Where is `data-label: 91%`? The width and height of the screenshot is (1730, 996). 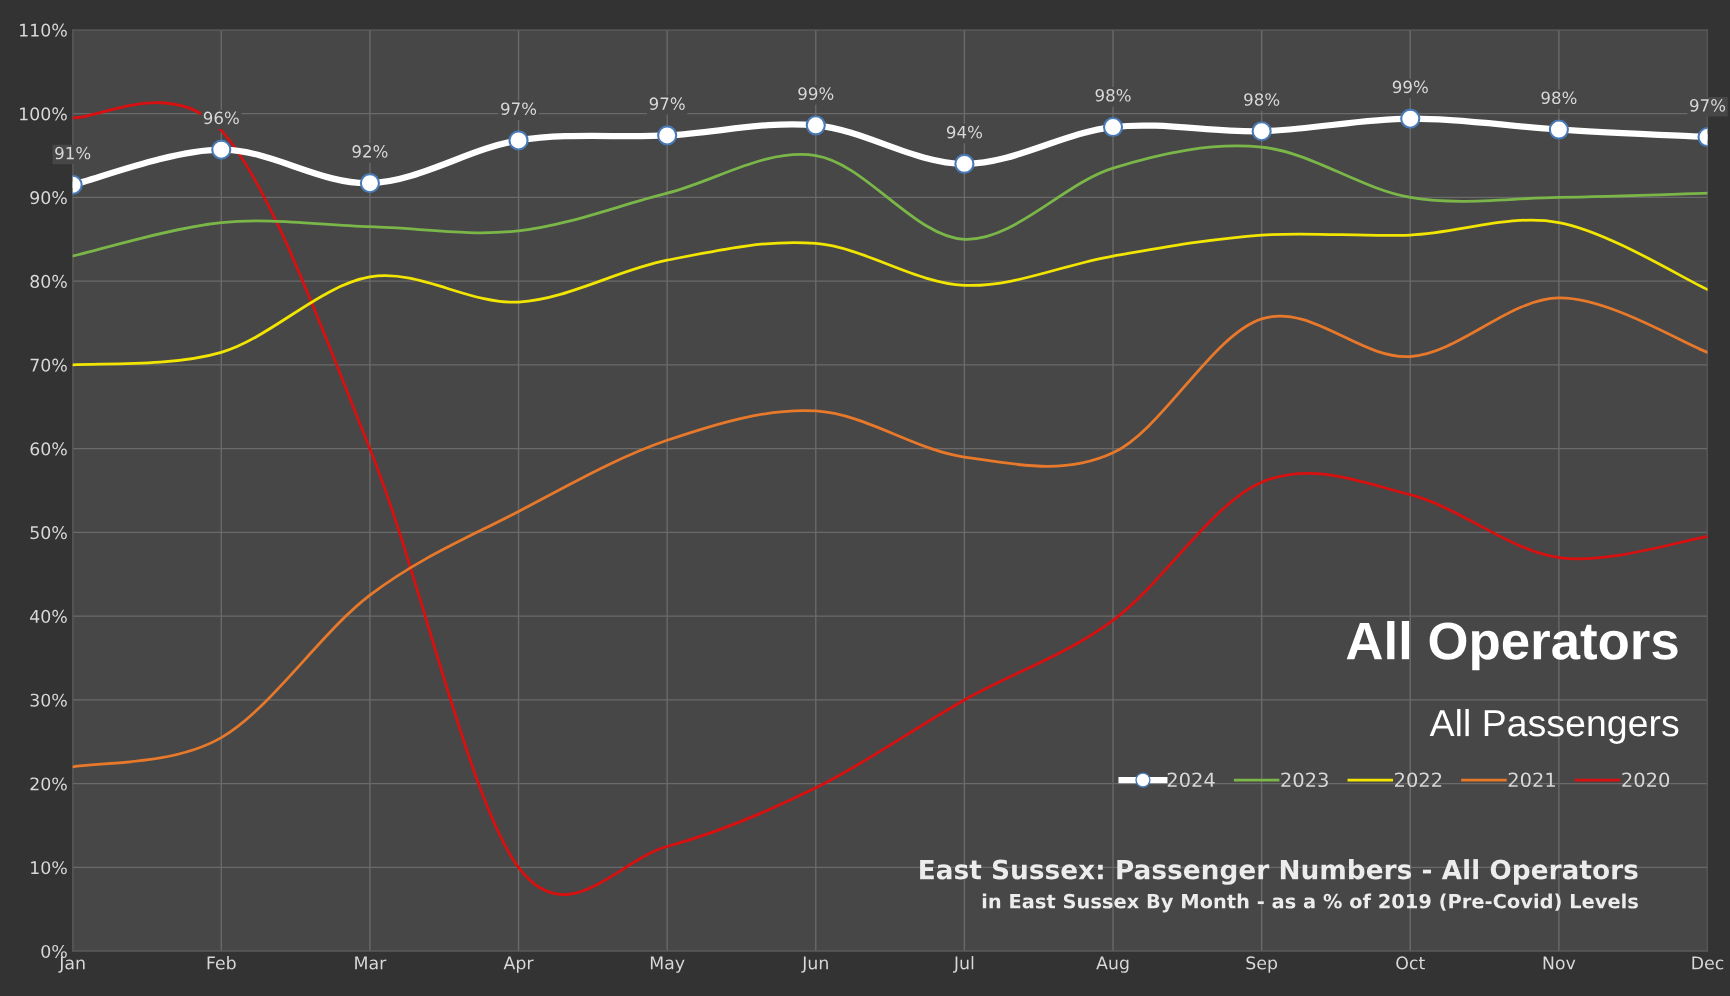 data-label: 91% is located at coordinates (73, 153).